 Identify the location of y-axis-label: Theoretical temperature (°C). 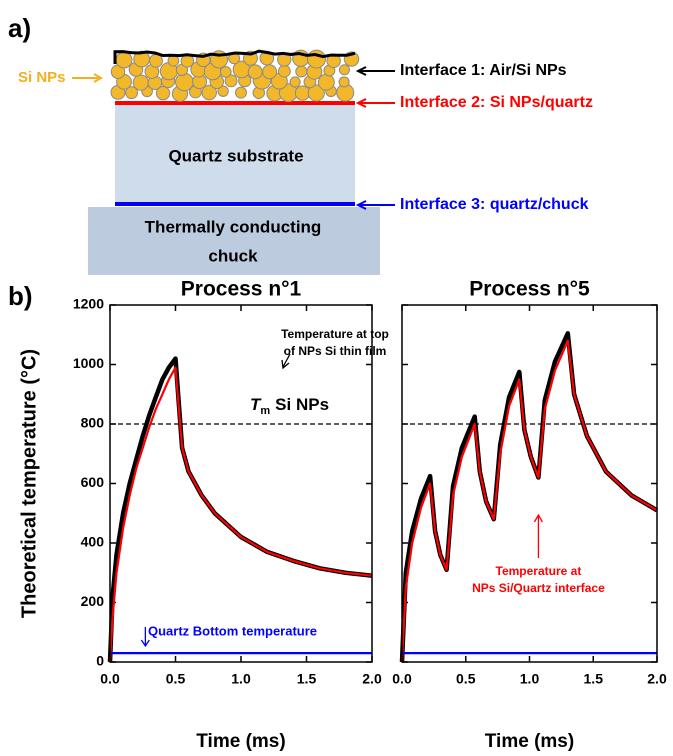
(29, 483).